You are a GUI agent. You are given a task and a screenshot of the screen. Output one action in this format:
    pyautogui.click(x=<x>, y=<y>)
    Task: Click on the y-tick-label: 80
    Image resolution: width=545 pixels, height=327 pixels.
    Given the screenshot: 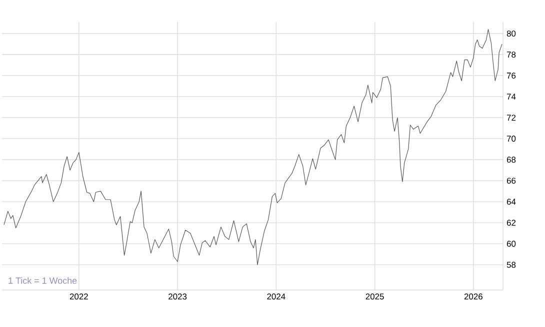 What is the action you would take?
    pyautogui.click(x=511, y=33)
    